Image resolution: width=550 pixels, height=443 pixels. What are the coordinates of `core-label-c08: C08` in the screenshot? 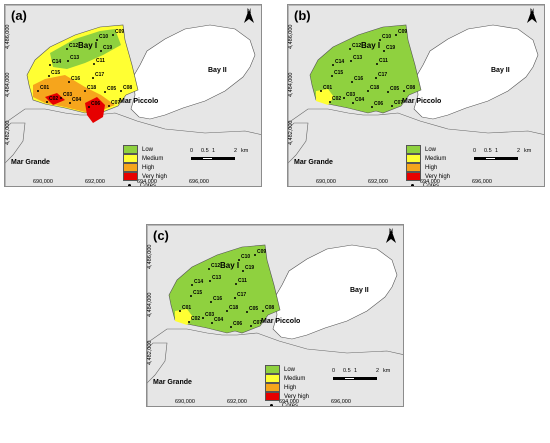 It's located at (128, 88).